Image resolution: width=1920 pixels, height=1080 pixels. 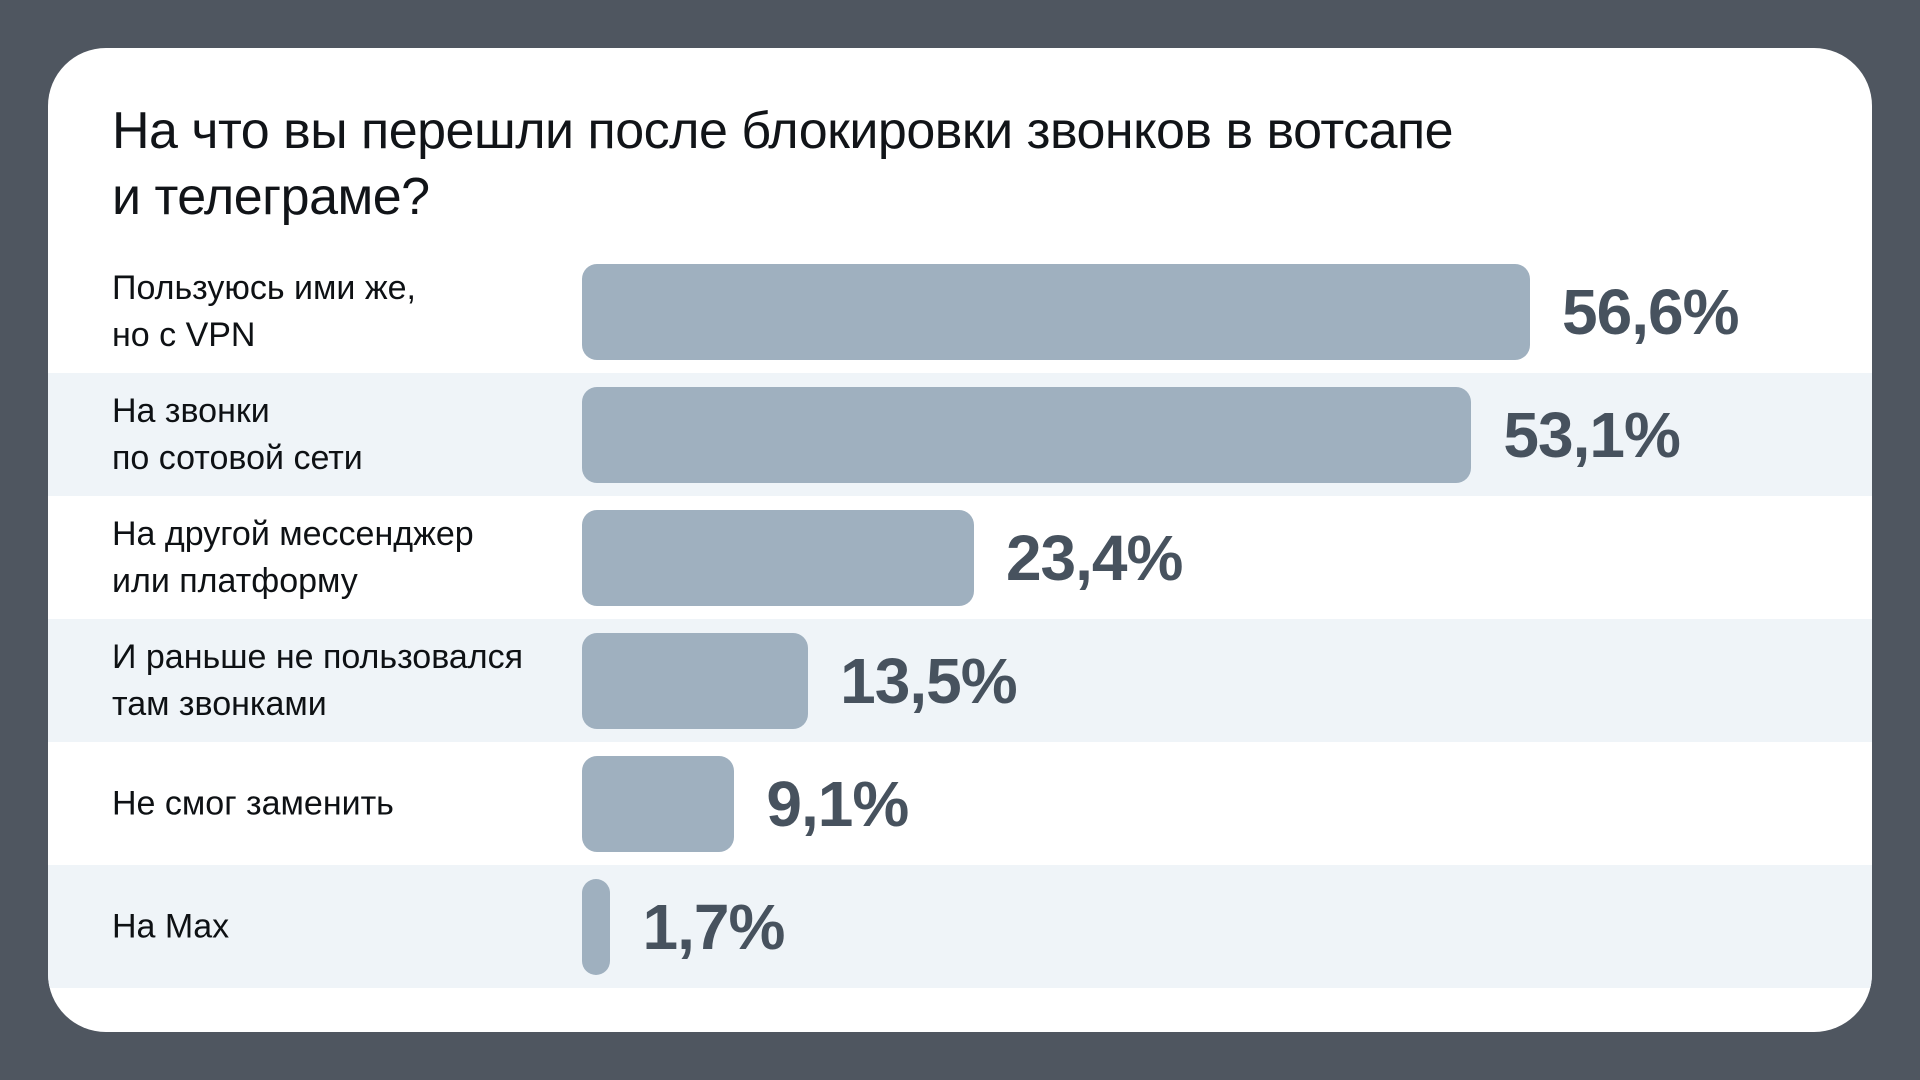 What do you see at coordinates (184, 334) in the screenshot?
I see `category-label-line: но с VPN` at bounding box center [184, 334].